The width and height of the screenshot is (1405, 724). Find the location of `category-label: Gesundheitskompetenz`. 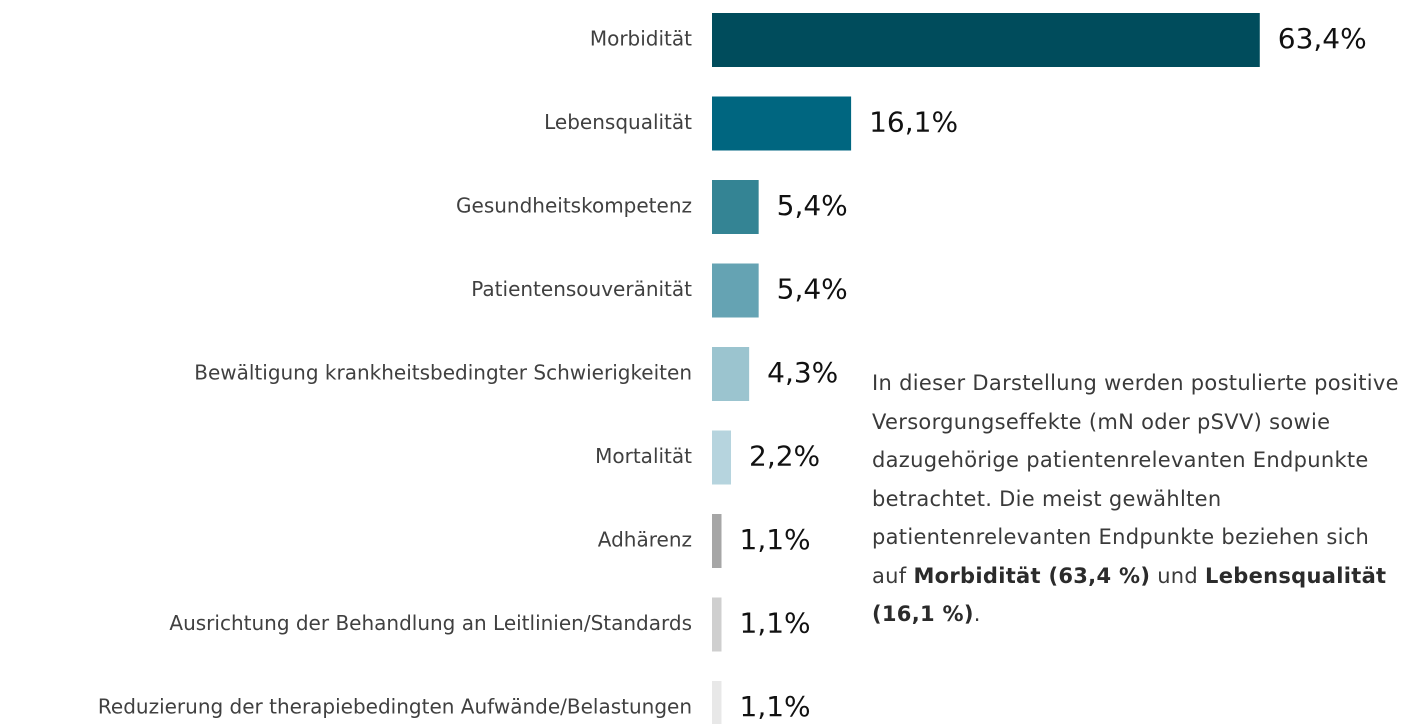

category-label: Gesundheitskompetenz is located at coordinates (574, 206).